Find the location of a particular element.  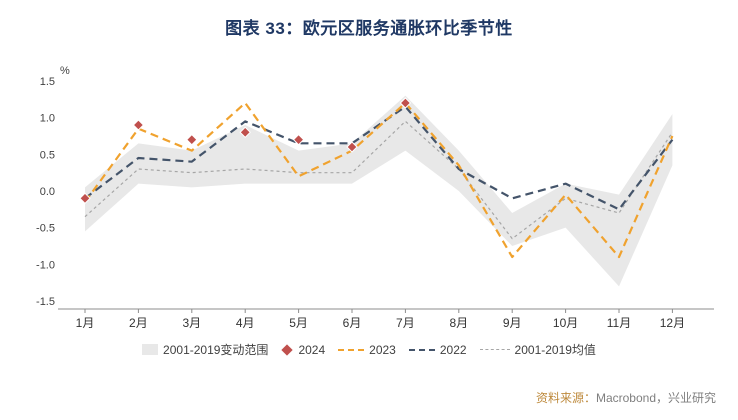

band-swatch-icon is located at coordinates (150, 349).